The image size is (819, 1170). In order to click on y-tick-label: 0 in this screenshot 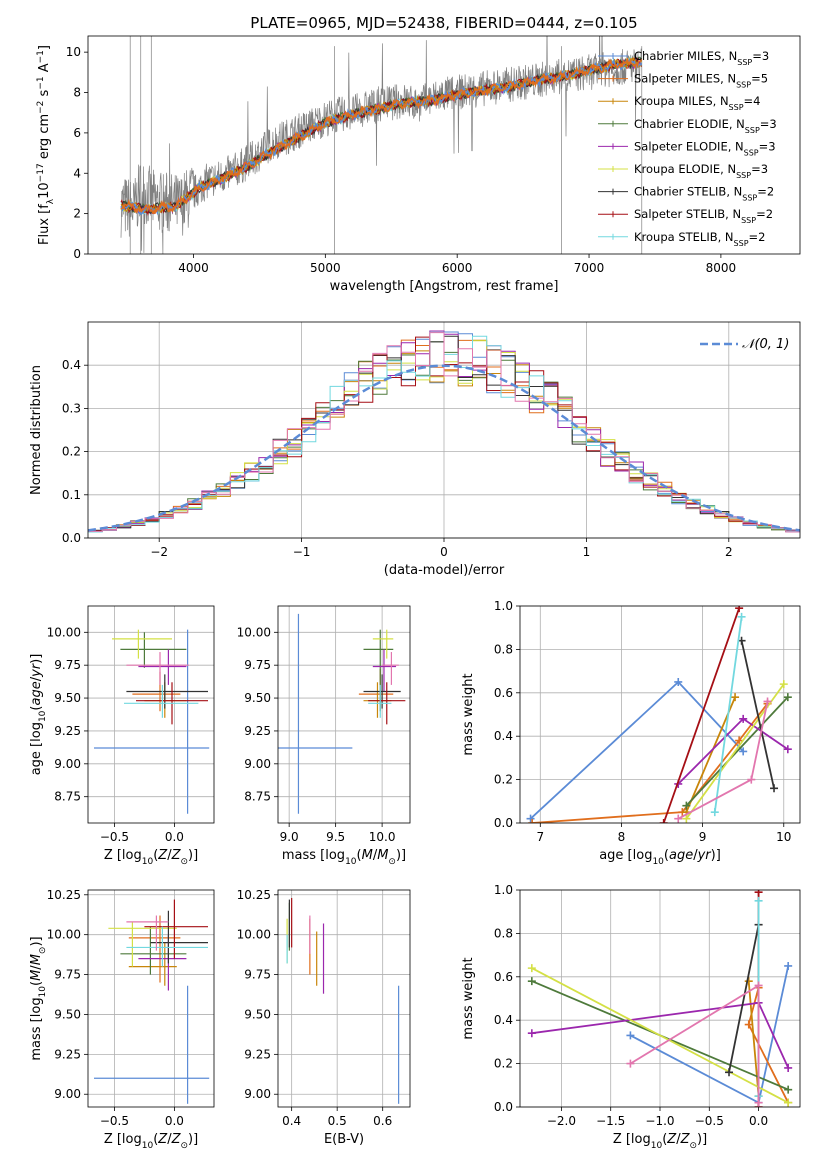, I will do `click(77, 254)`.